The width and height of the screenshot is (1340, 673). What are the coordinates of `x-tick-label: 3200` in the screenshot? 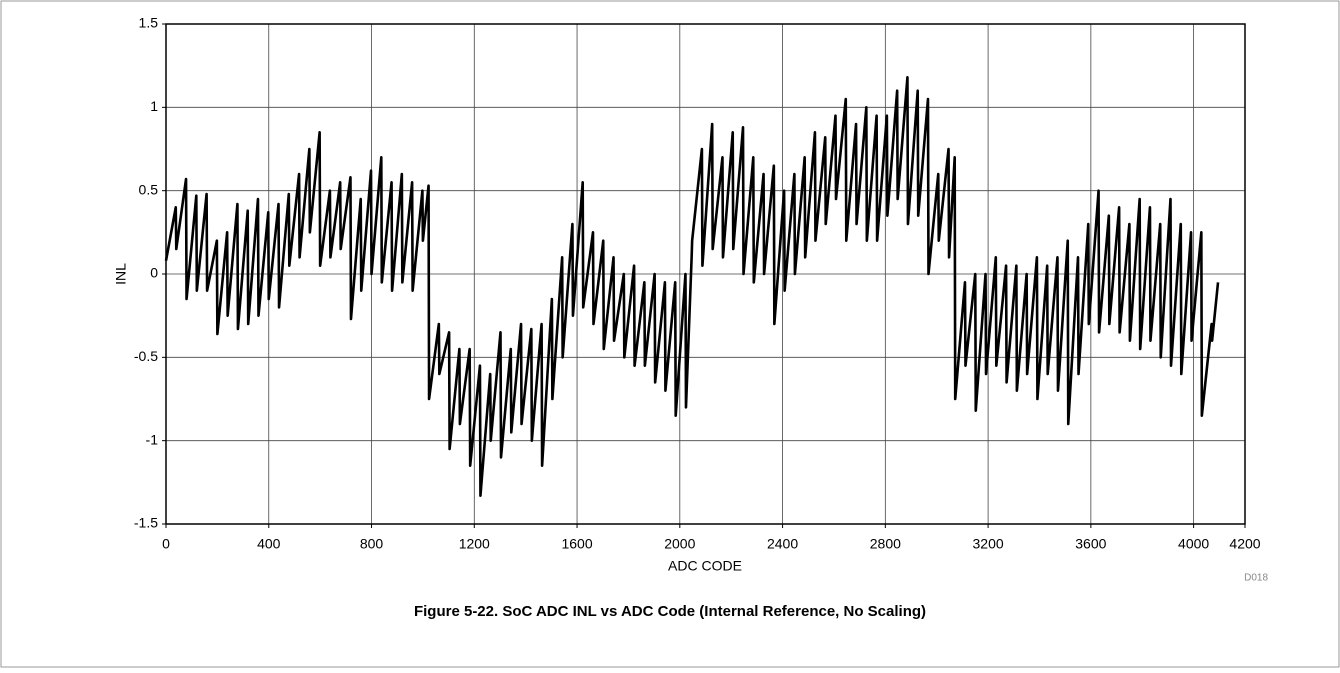 It's located at (988, 544).